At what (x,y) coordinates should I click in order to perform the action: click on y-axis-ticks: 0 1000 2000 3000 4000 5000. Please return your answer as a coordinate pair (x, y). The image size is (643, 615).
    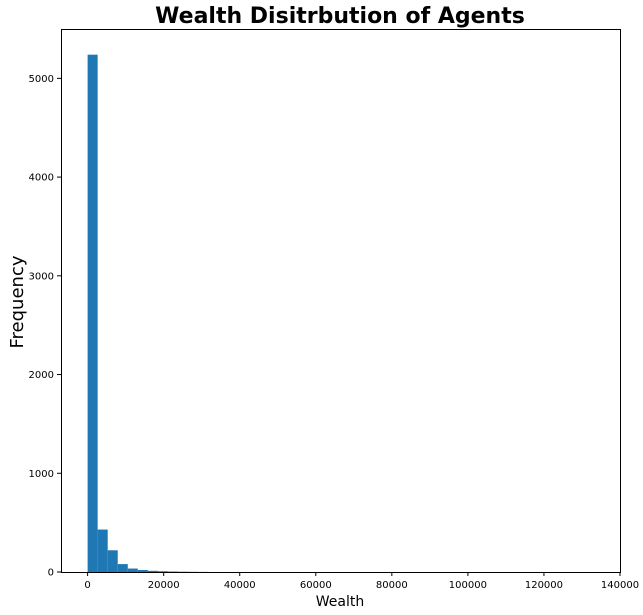
    Looking at the image, I should click on (45, 326).